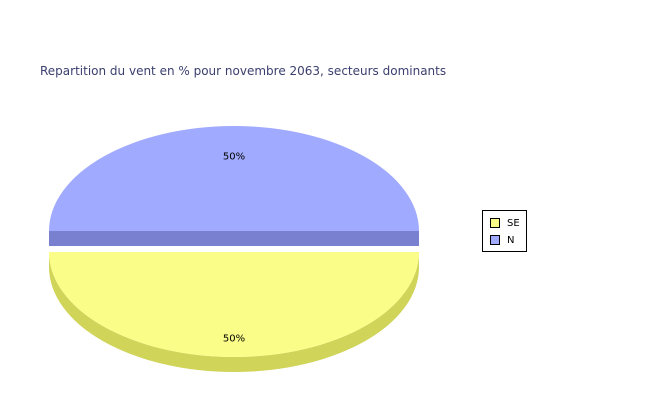  What do you see at coordinates (234, 338) in the screenshot?
I see `slice-label-se: 50%` at bounding box center [234, 338].